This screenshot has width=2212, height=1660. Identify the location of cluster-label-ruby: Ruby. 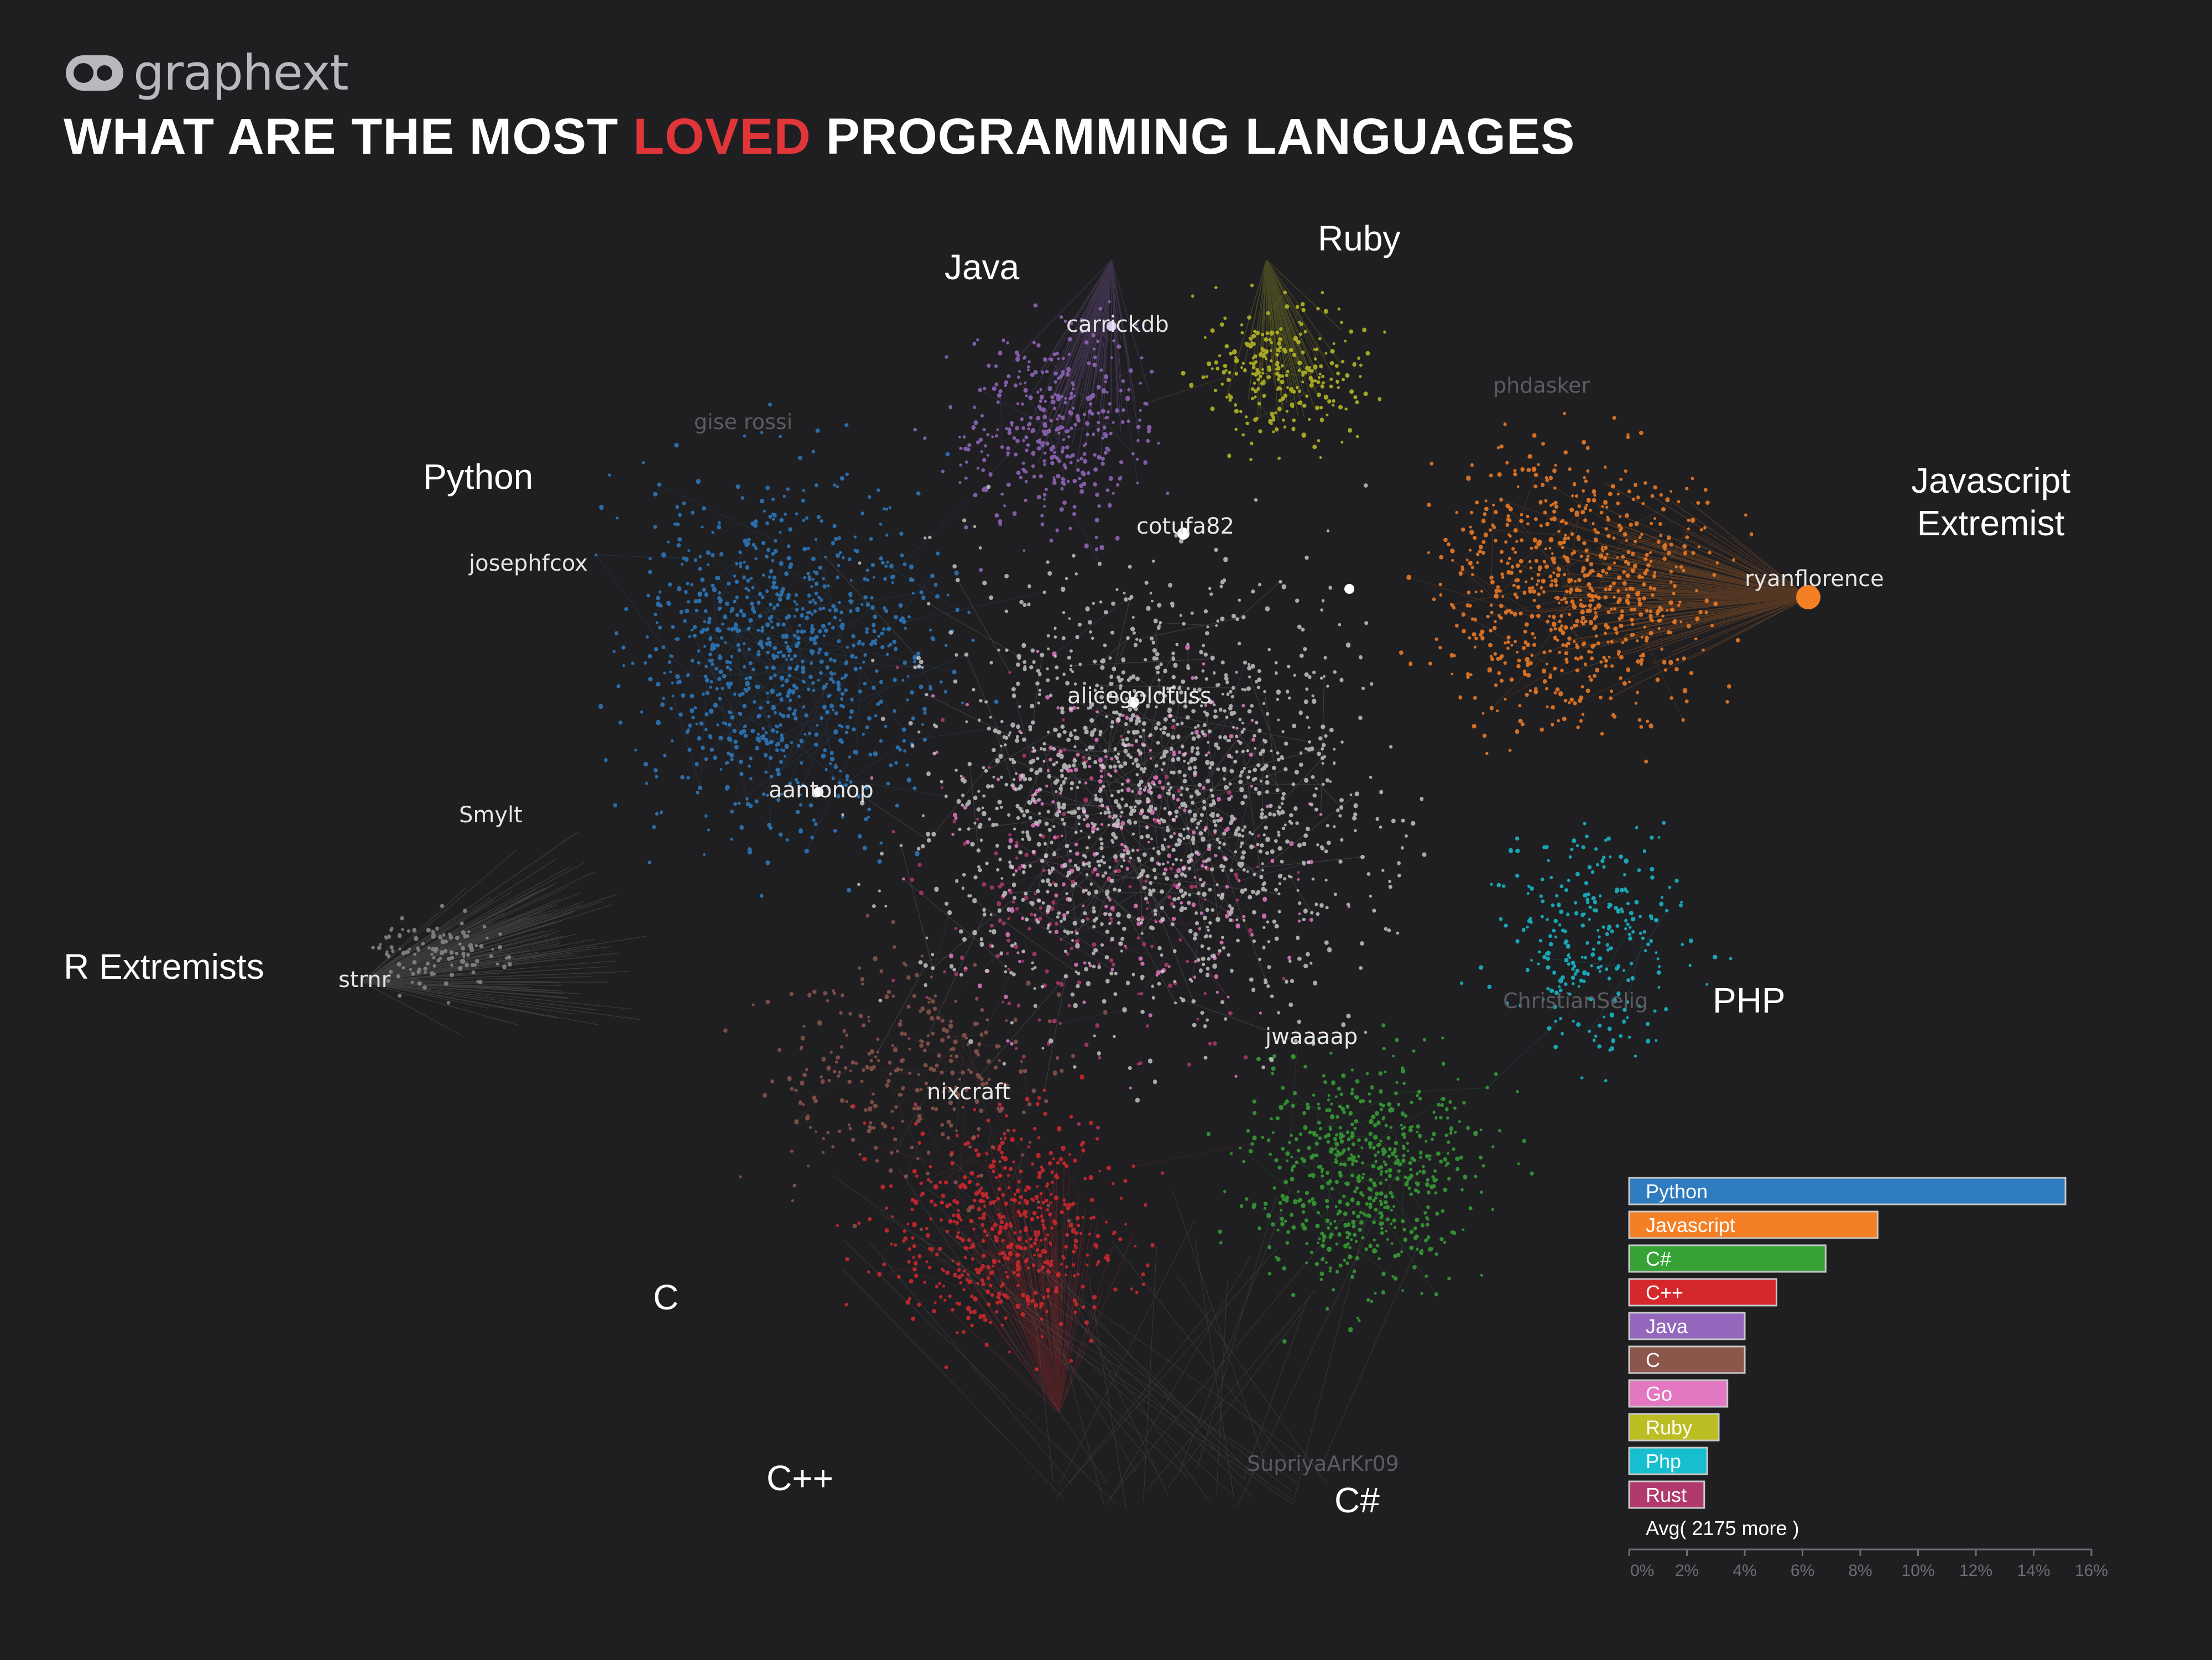
(1359, 238).